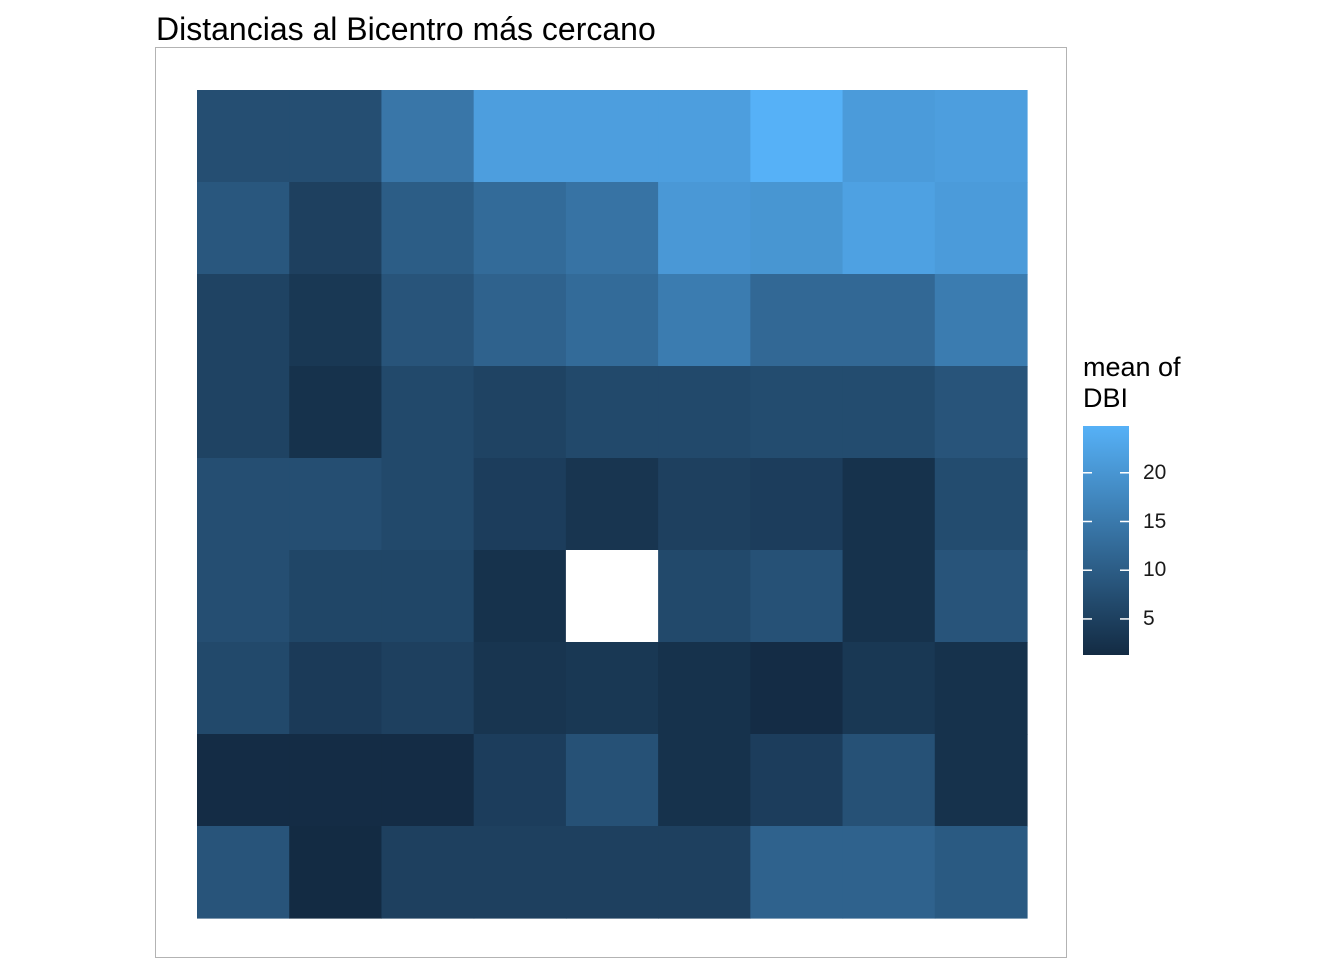  Describe the element at coordinates (1132, 367) in the screenshot. I see `legend-title-line1: mean of` at that location.